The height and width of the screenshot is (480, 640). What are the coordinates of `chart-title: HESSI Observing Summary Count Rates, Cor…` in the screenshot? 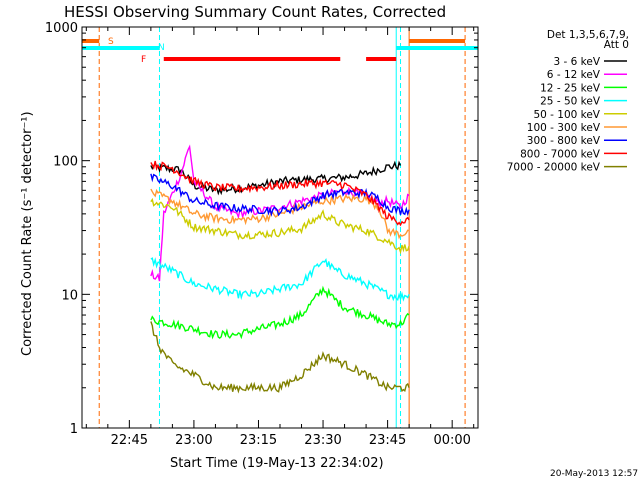 It's located at (255, 12).